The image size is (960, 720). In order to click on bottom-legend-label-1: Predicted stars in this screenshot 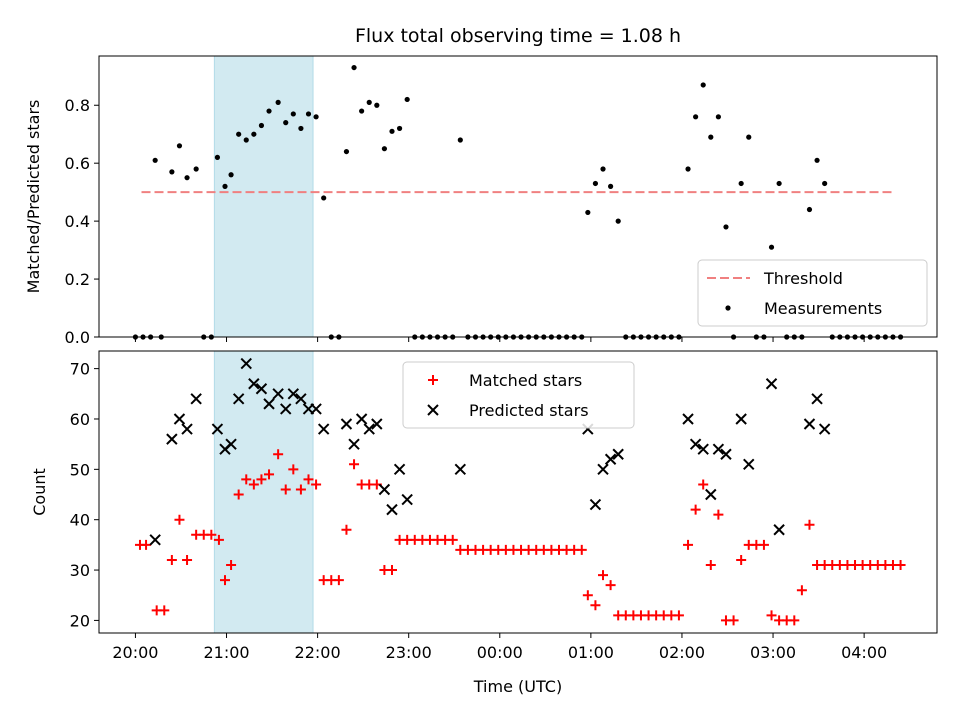, I will do `click(529, 410)`.